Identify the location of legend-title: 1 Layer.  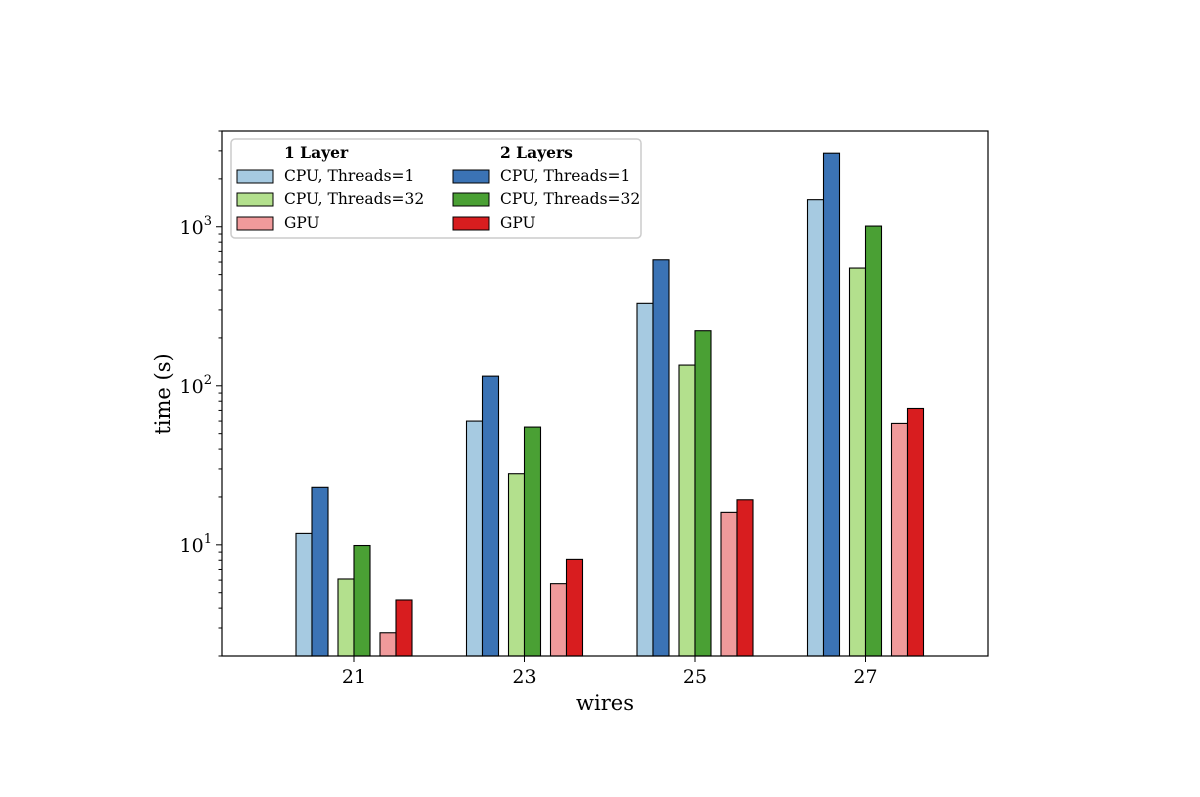
(316, 152).